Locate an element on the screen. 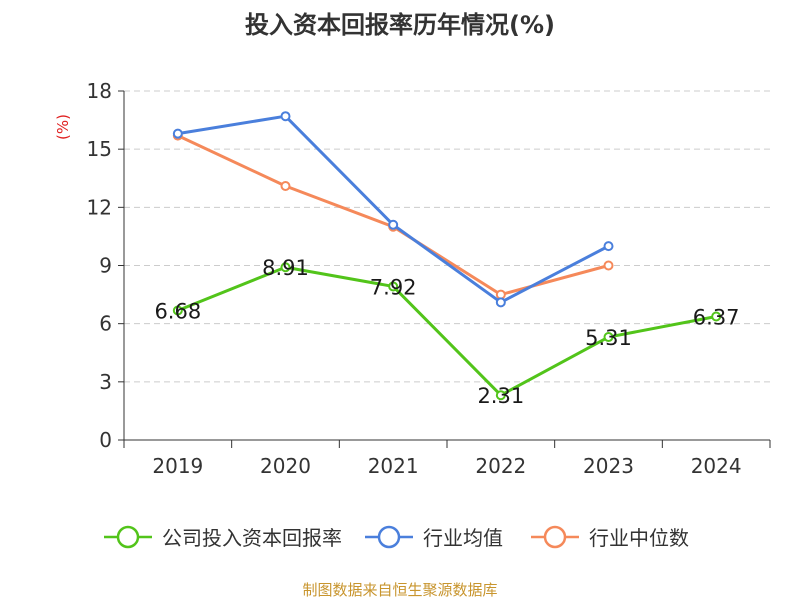 The width and height of the screenshot is (800, 600). y-tick-label: 9 is located at coordinates (105, 266).